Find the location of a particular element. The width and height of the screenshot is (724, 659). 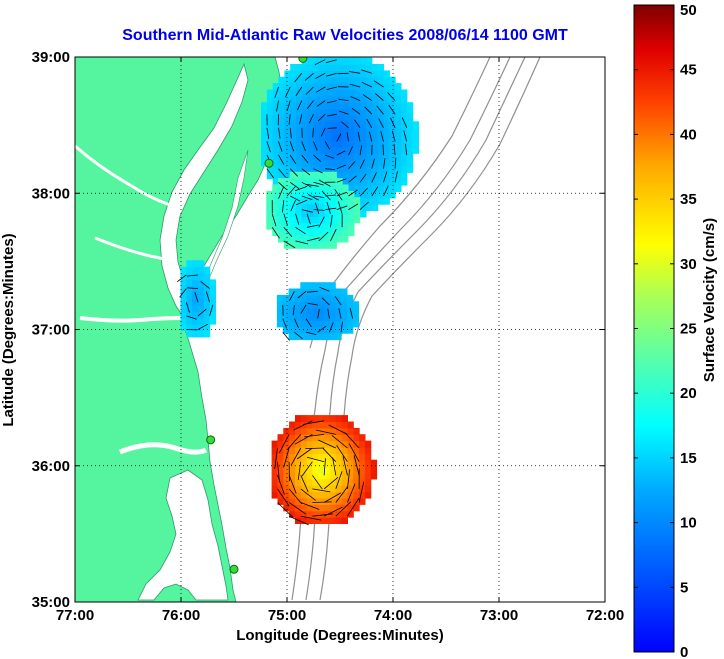

radar-sites is located at coordinates (257, 315).